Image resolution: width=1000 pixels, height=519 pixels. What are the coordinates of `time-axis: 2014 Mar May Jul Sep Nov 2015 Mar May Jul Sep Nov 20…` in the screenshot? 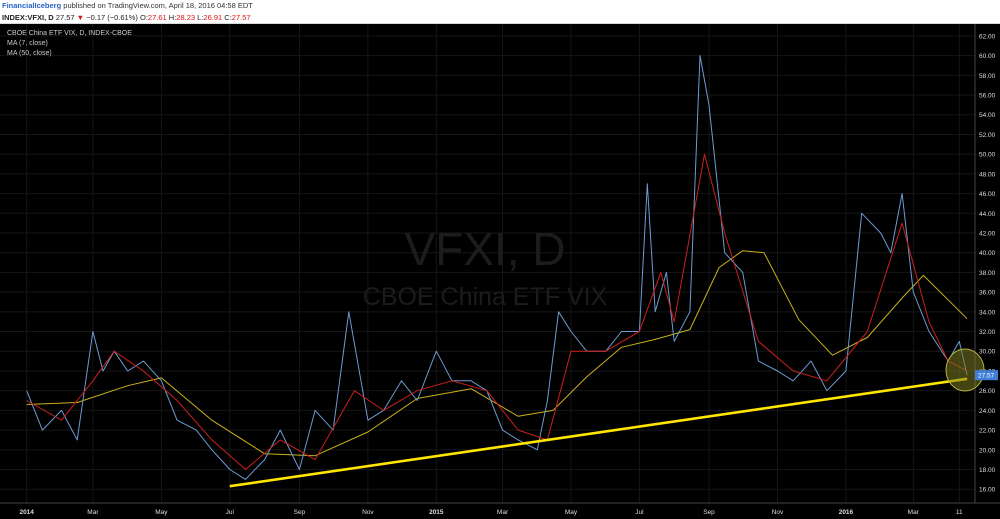 It's located at (491, 512).